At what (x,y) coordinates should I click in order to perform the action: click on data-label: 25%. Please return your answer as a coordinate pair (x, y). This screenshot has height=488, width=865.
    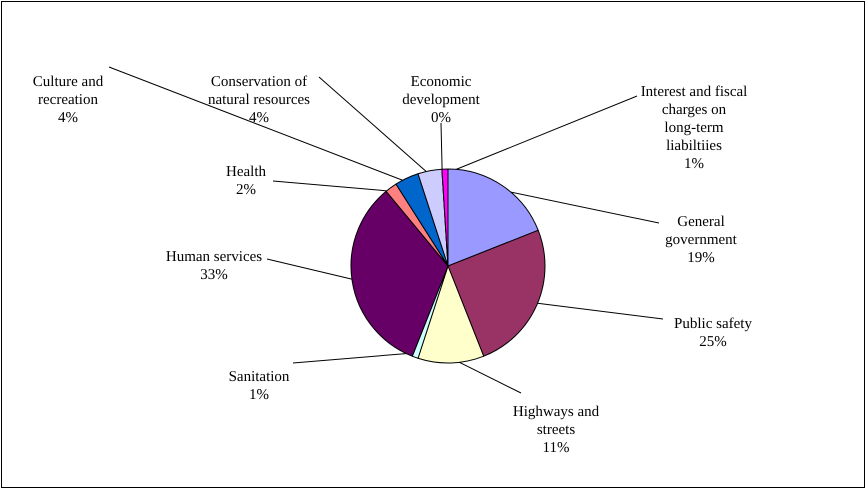
    Looking at the image, I should click on (713, 342).